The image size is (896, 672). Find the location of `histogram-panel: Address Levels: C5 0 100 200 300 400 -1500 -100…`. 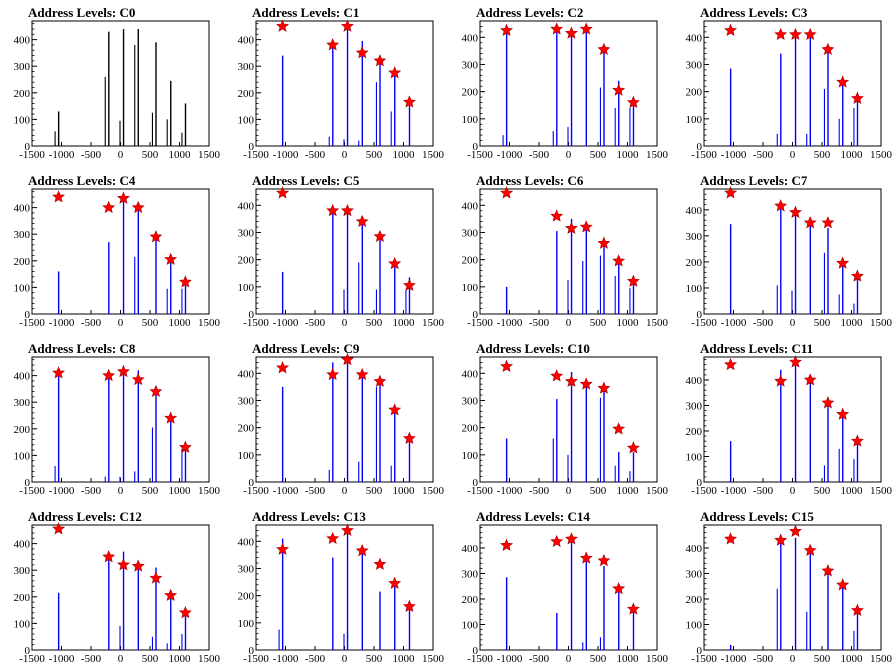

histogram-panel: Address Levels: C5 0 100 200 300 400 -1500 -100… is located at coordinates (336, 252).